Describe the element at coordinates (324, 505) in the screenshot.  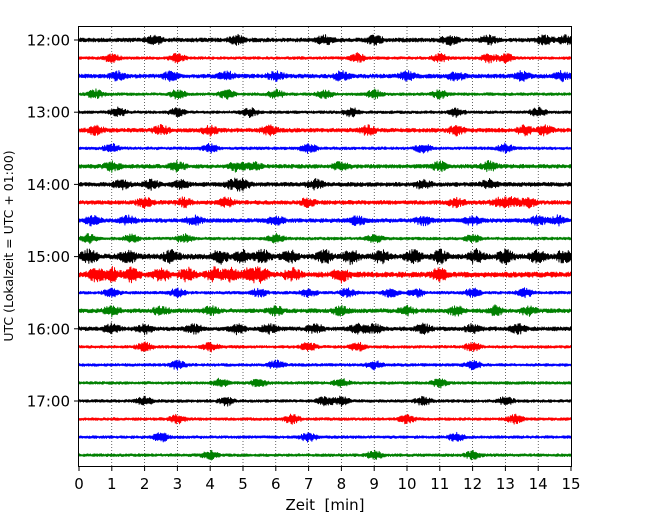
I see `x-axis-label: Zeit [min]` at that location.